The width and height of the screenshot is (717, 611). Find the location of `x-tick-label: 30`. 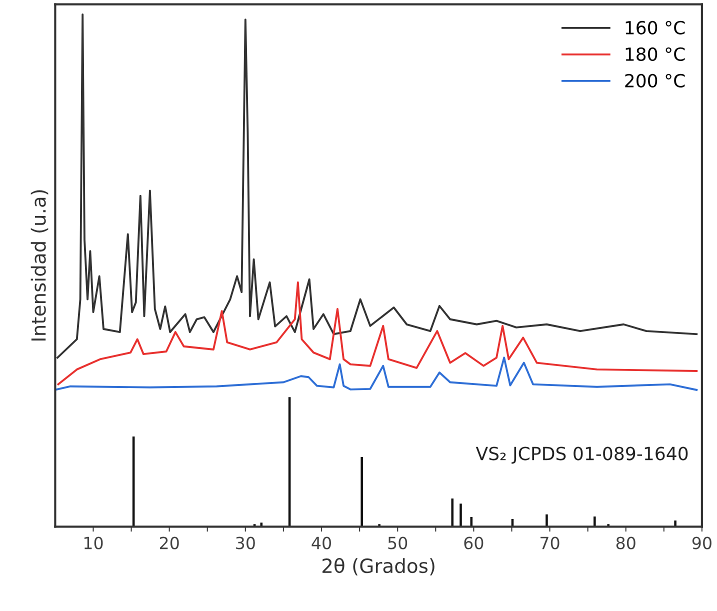

x-tick-label: 30 is located at coordinates (245, 543).